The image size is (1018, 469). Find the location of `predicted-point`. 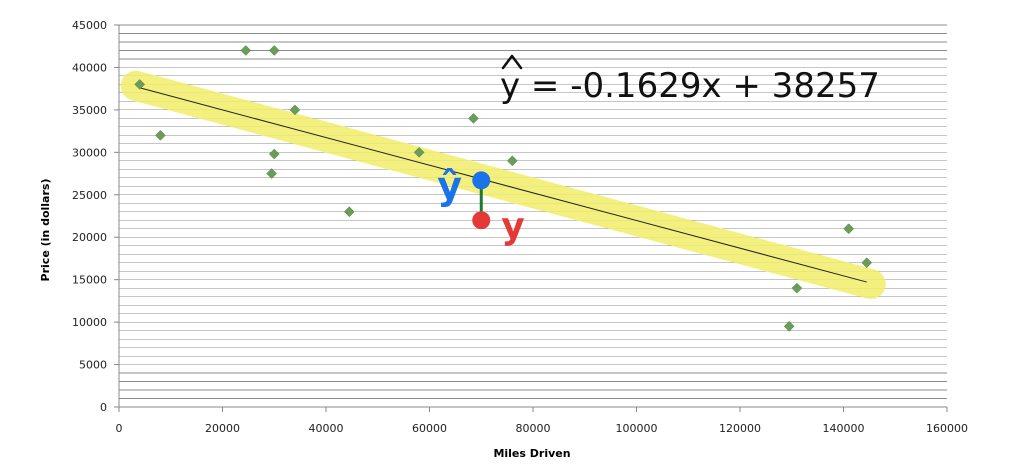

predicted-point is located at coordinates (481, 180).